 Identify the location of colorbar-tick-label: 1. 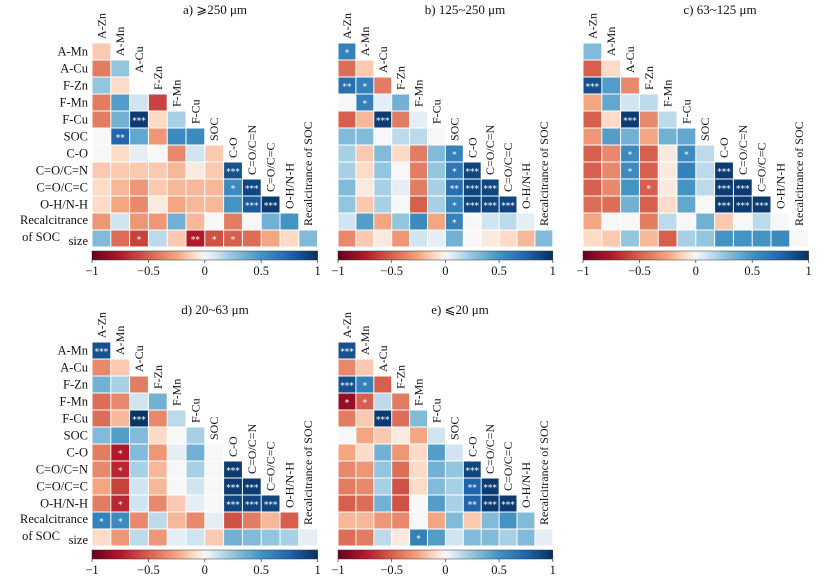
(808, 271).